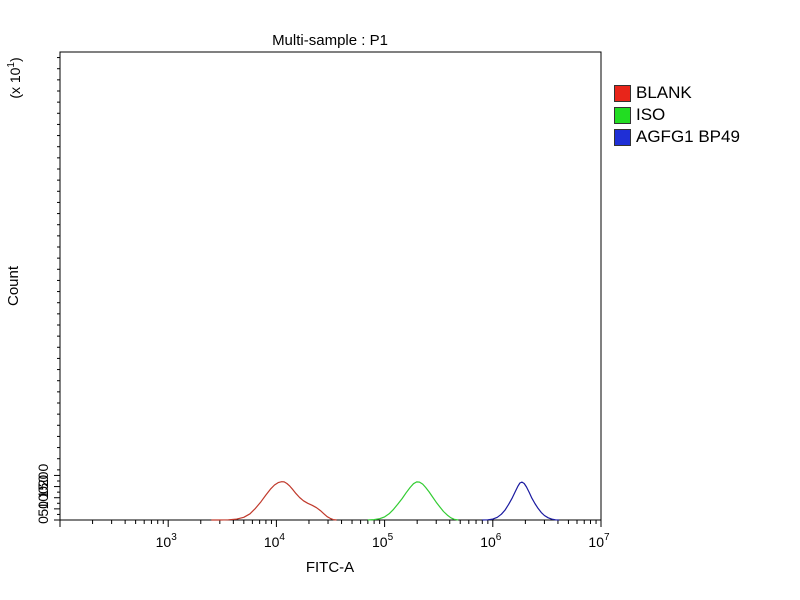 The image size is (800, 600). Describe the element at coordinates (14, 77) in the screenshot. I see `y-axis-multiplier: (x 101)` at that location.